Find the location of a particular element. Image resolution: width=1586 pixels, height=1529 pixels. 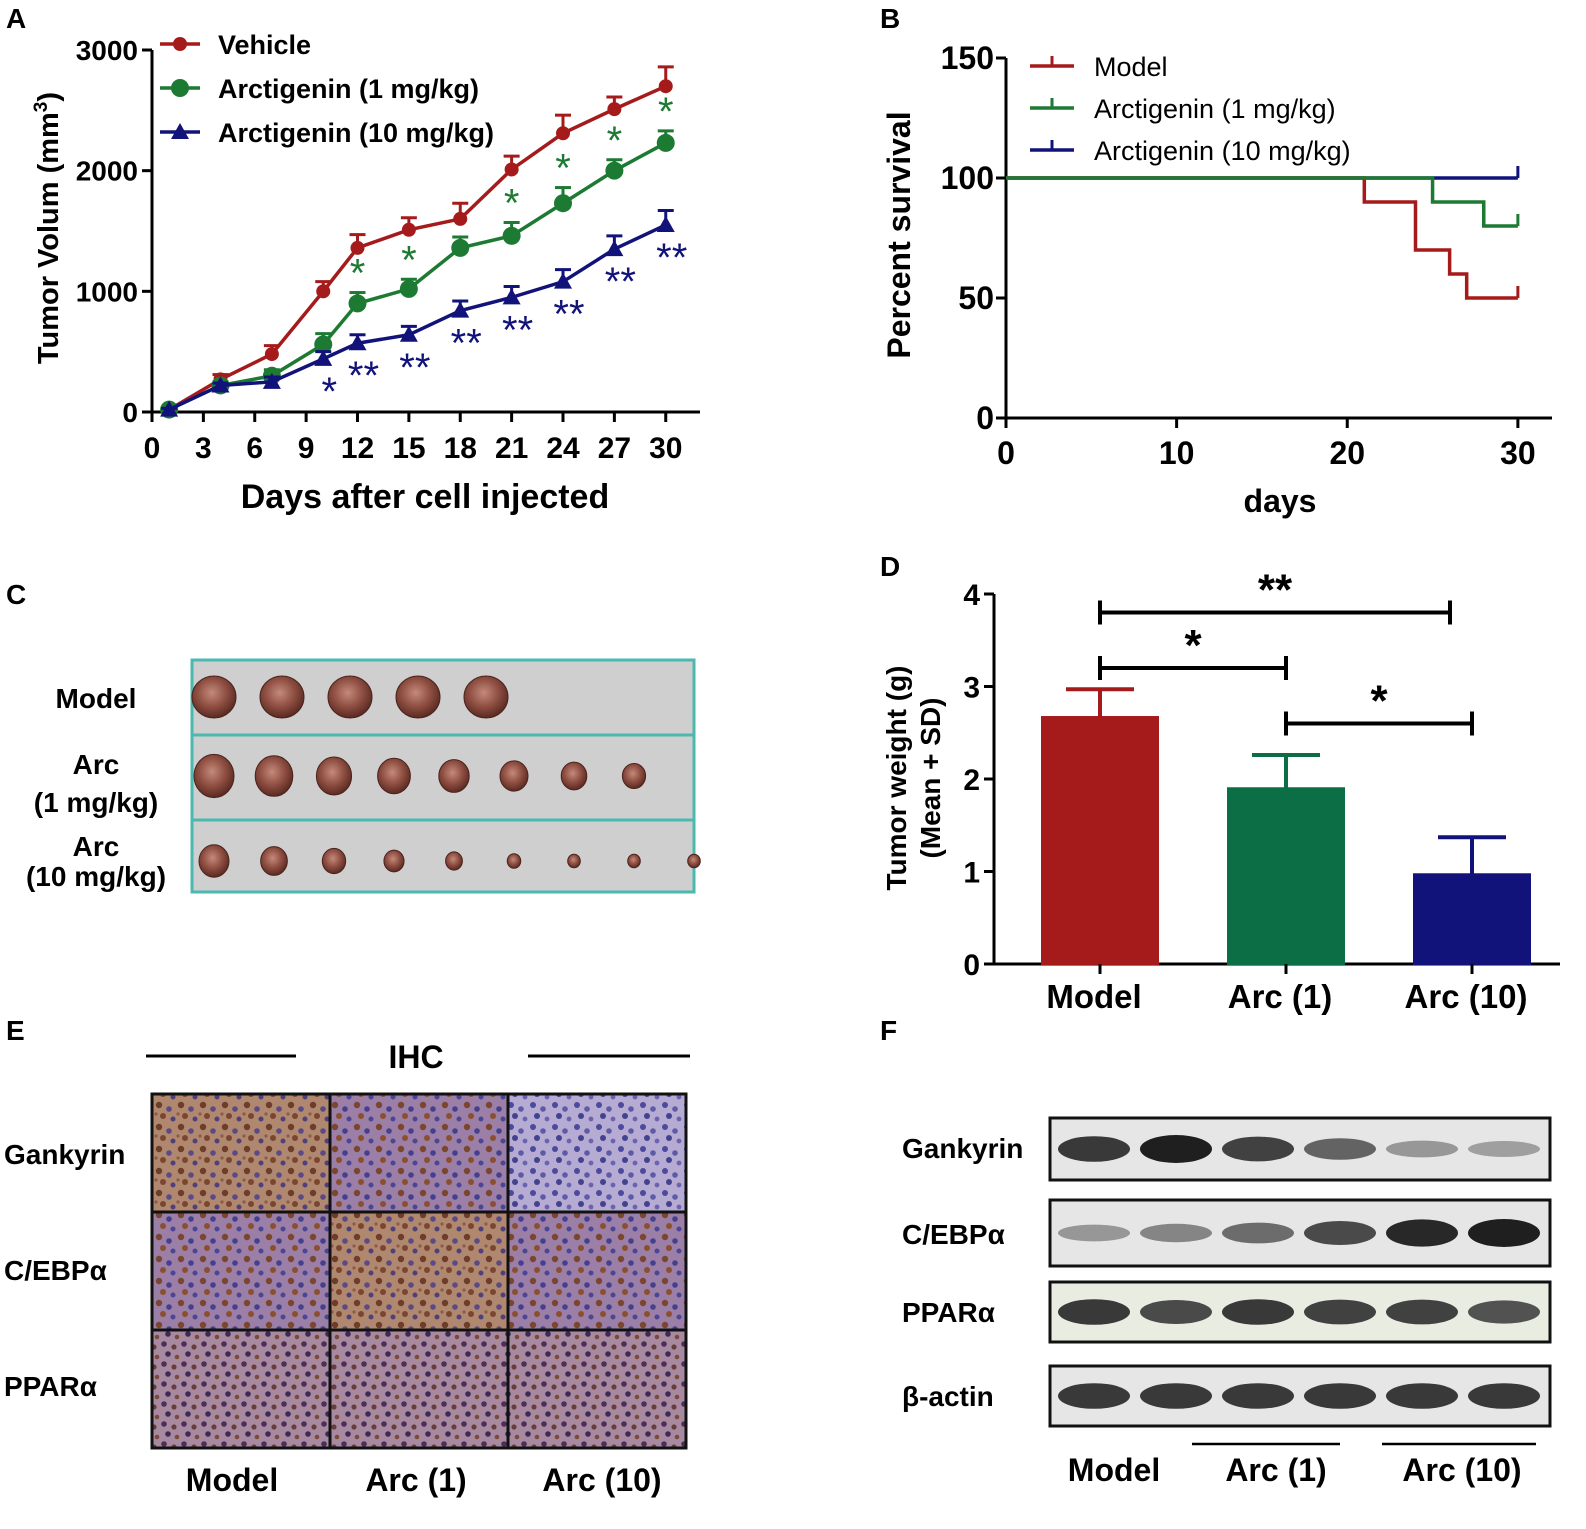

chart-a-x-tick-label: 0 is located at coordinates (152, 448).